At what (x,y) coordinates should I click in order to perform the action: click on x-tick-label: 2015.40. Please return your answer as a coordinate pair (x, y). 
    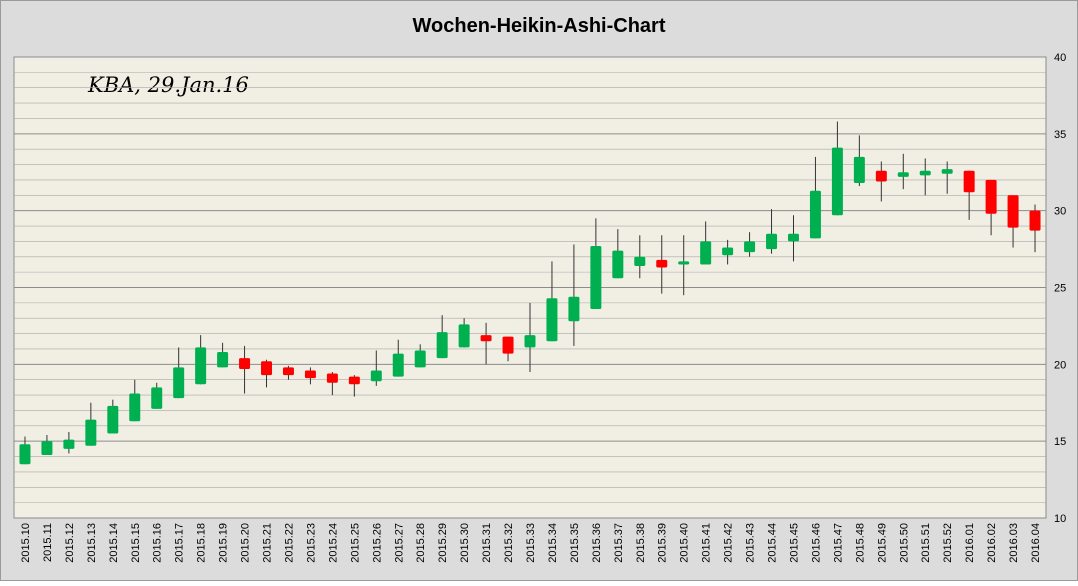
    Looking at the image, I should click on (685, 543).